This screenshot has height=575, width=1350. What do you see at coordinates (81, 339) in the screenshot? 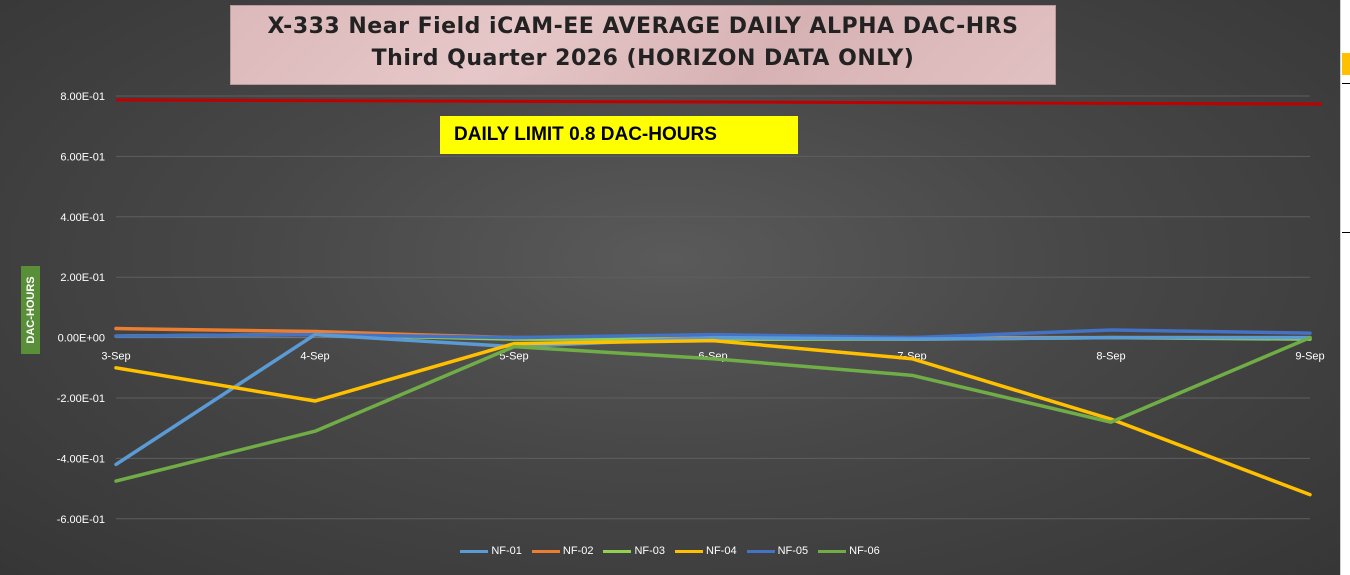
I see `y-tick-label: 0.00E+00` at bounding box center [81, 339].